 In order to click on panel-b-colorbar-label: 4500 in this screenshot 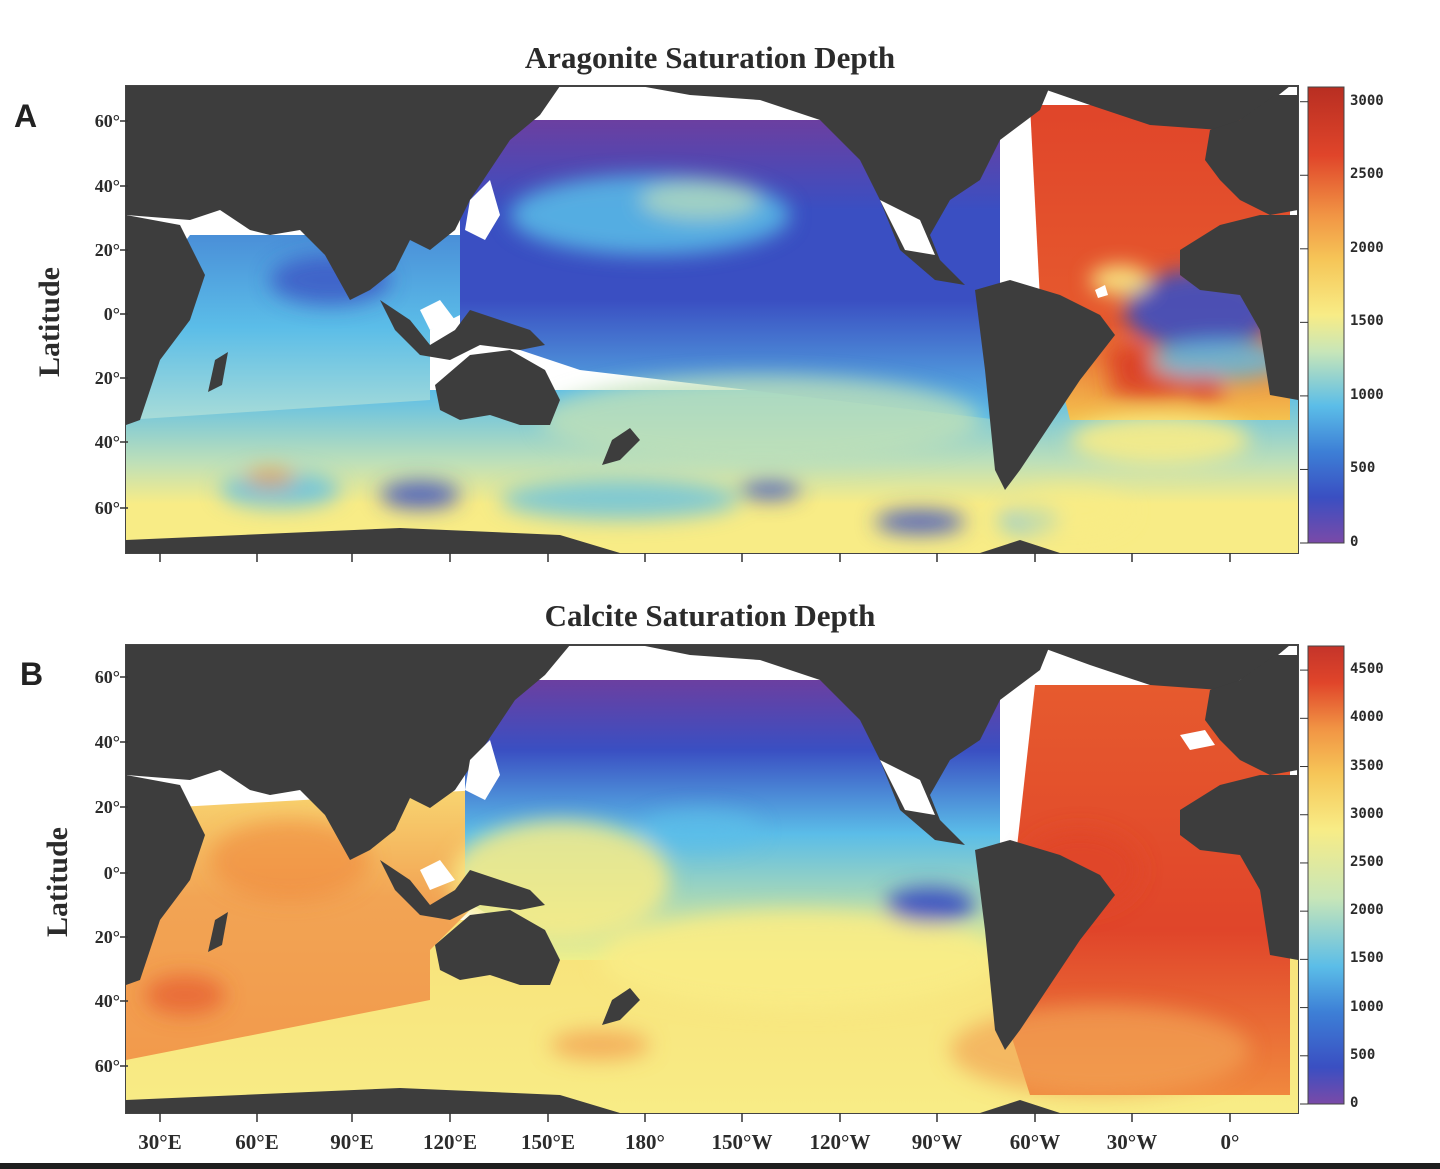, I will do `click(1367, 669)`.